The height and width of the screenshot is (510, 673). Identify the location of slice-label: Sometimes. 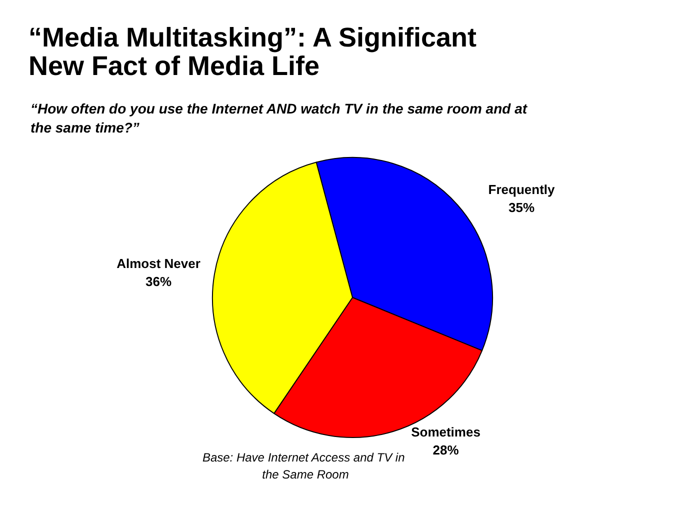
(445, 432).